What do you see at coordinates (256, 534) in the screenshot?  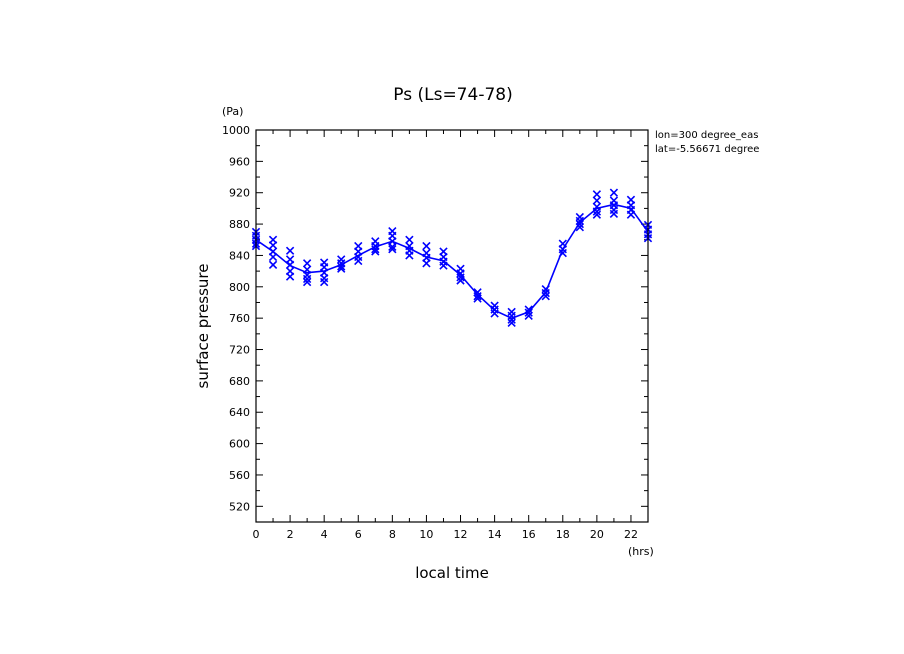 I see `x-tick-label: 0` at bounding box center [256, 534].